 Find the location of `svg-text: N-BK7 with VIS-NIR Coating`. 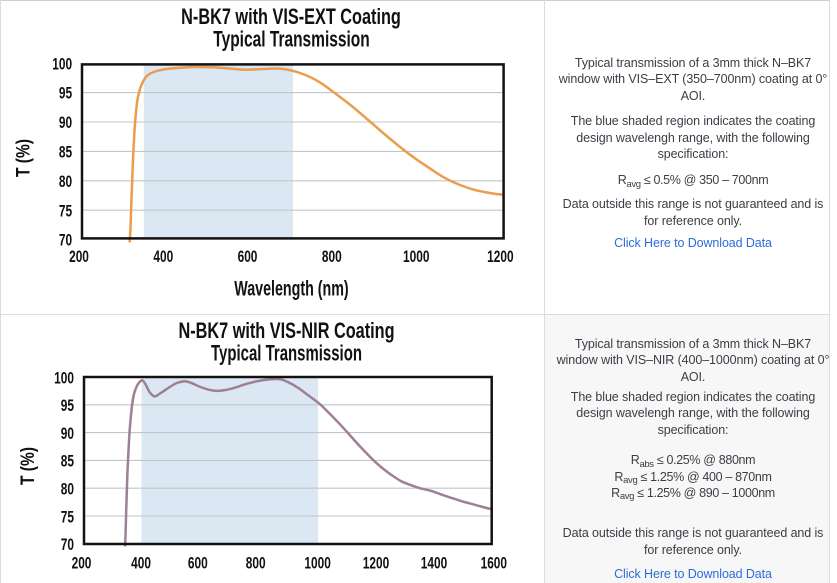

svg-text: N-BK7 with VIS-NIR Coating is located at coordinates (286, 331).